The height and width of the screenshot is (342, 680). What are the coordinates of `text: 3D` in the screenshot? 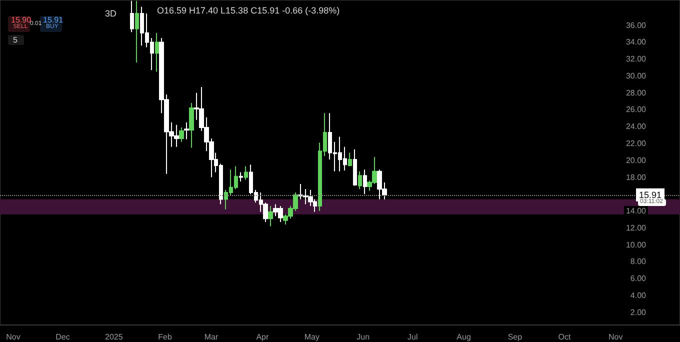 It's located at (111, 13).